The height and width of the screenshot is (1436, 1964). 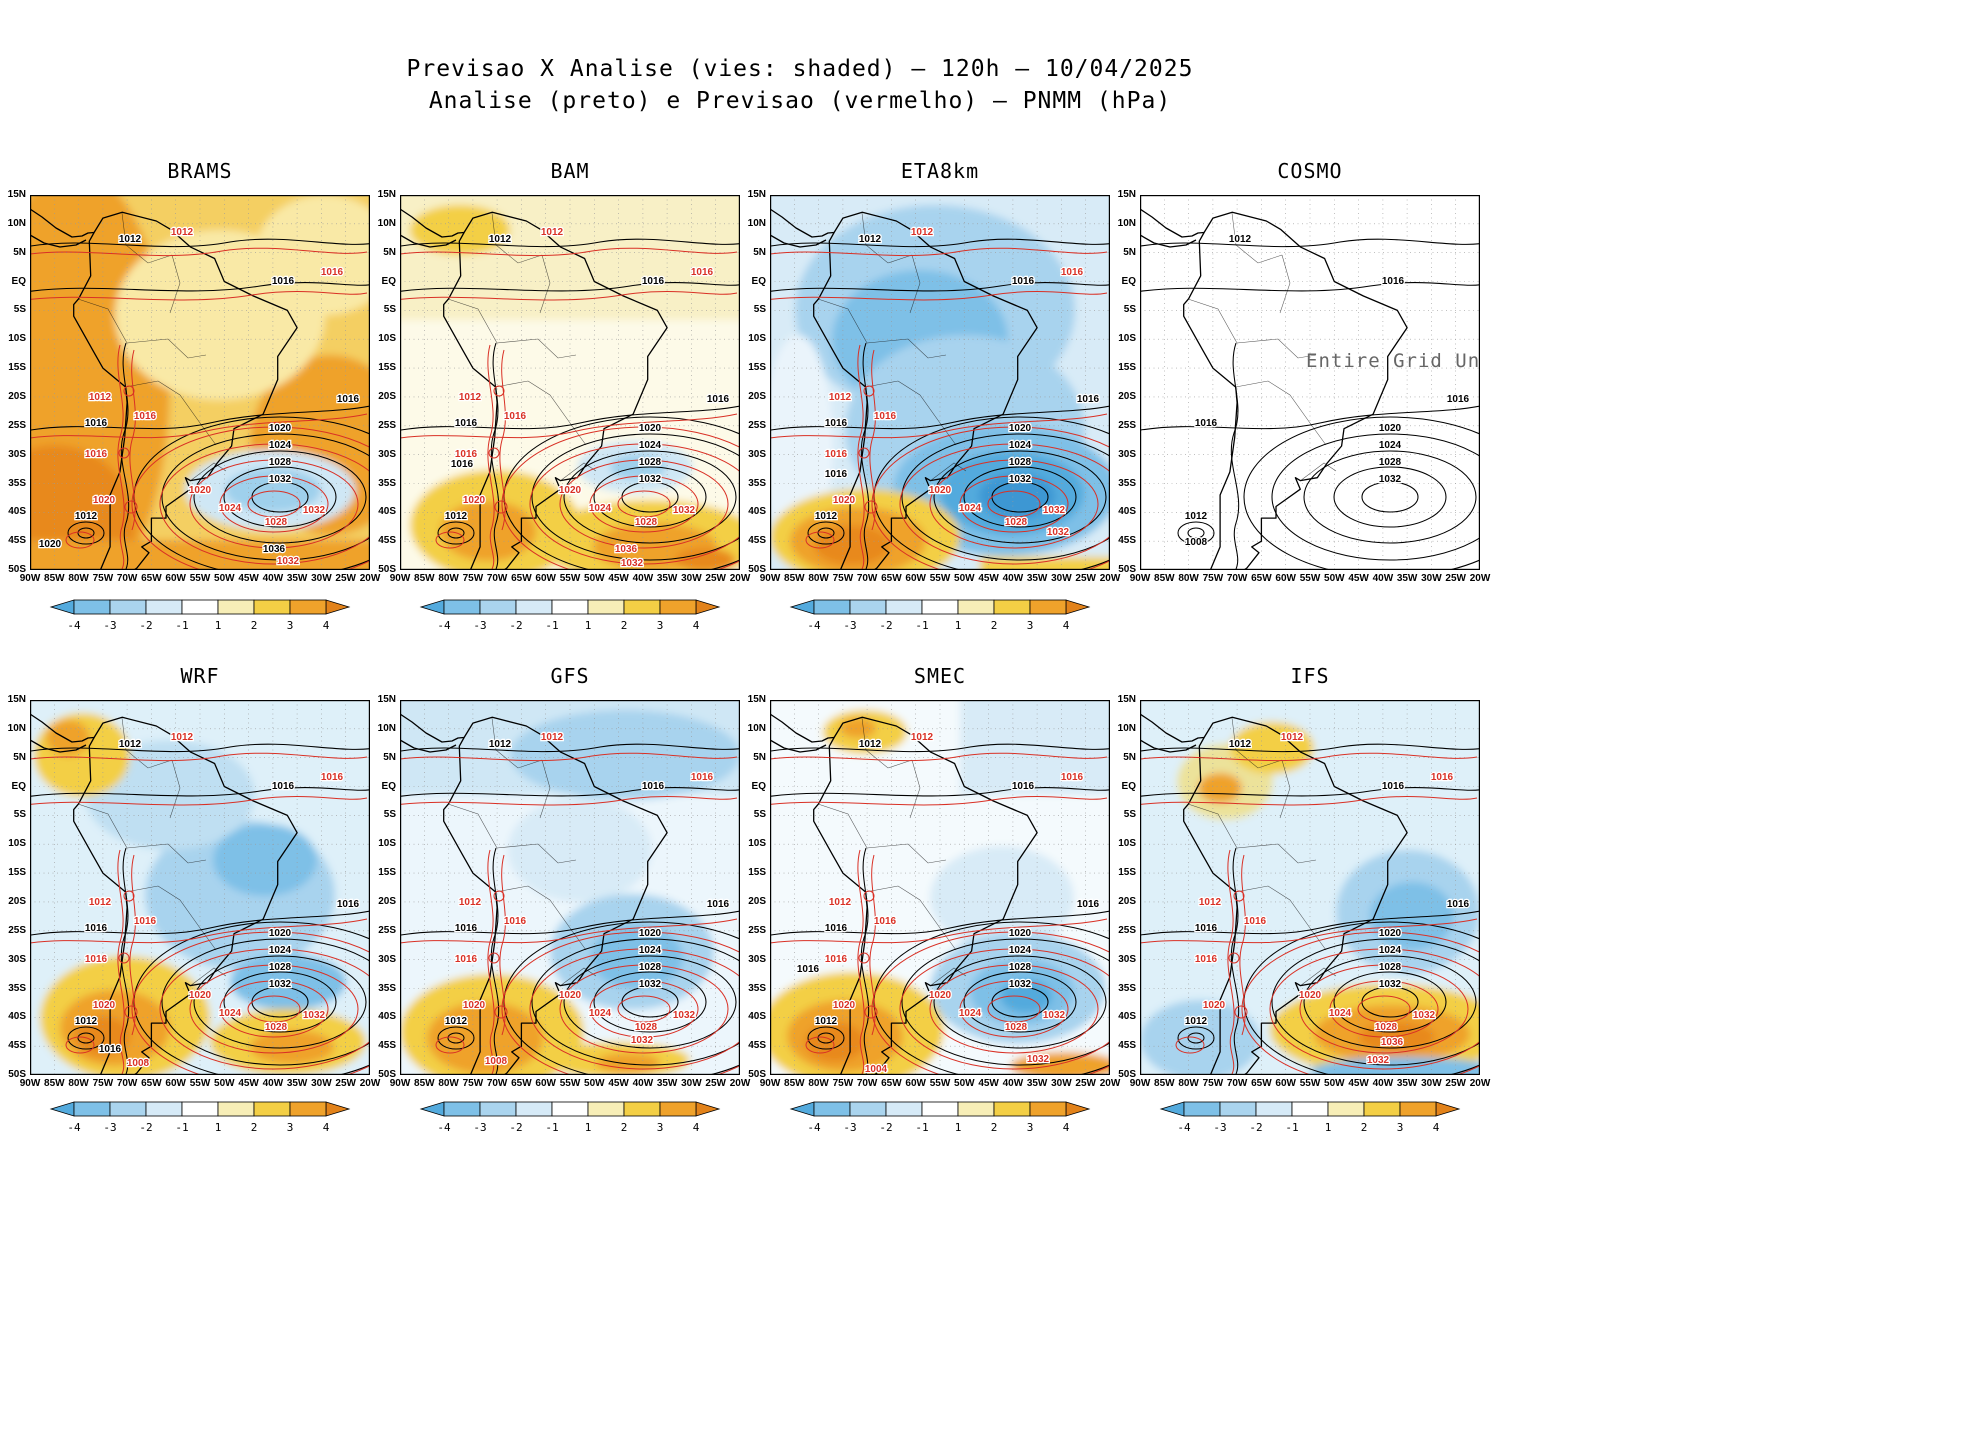 I want to click on forecast-contours-andes, so click(x=867, y=457).